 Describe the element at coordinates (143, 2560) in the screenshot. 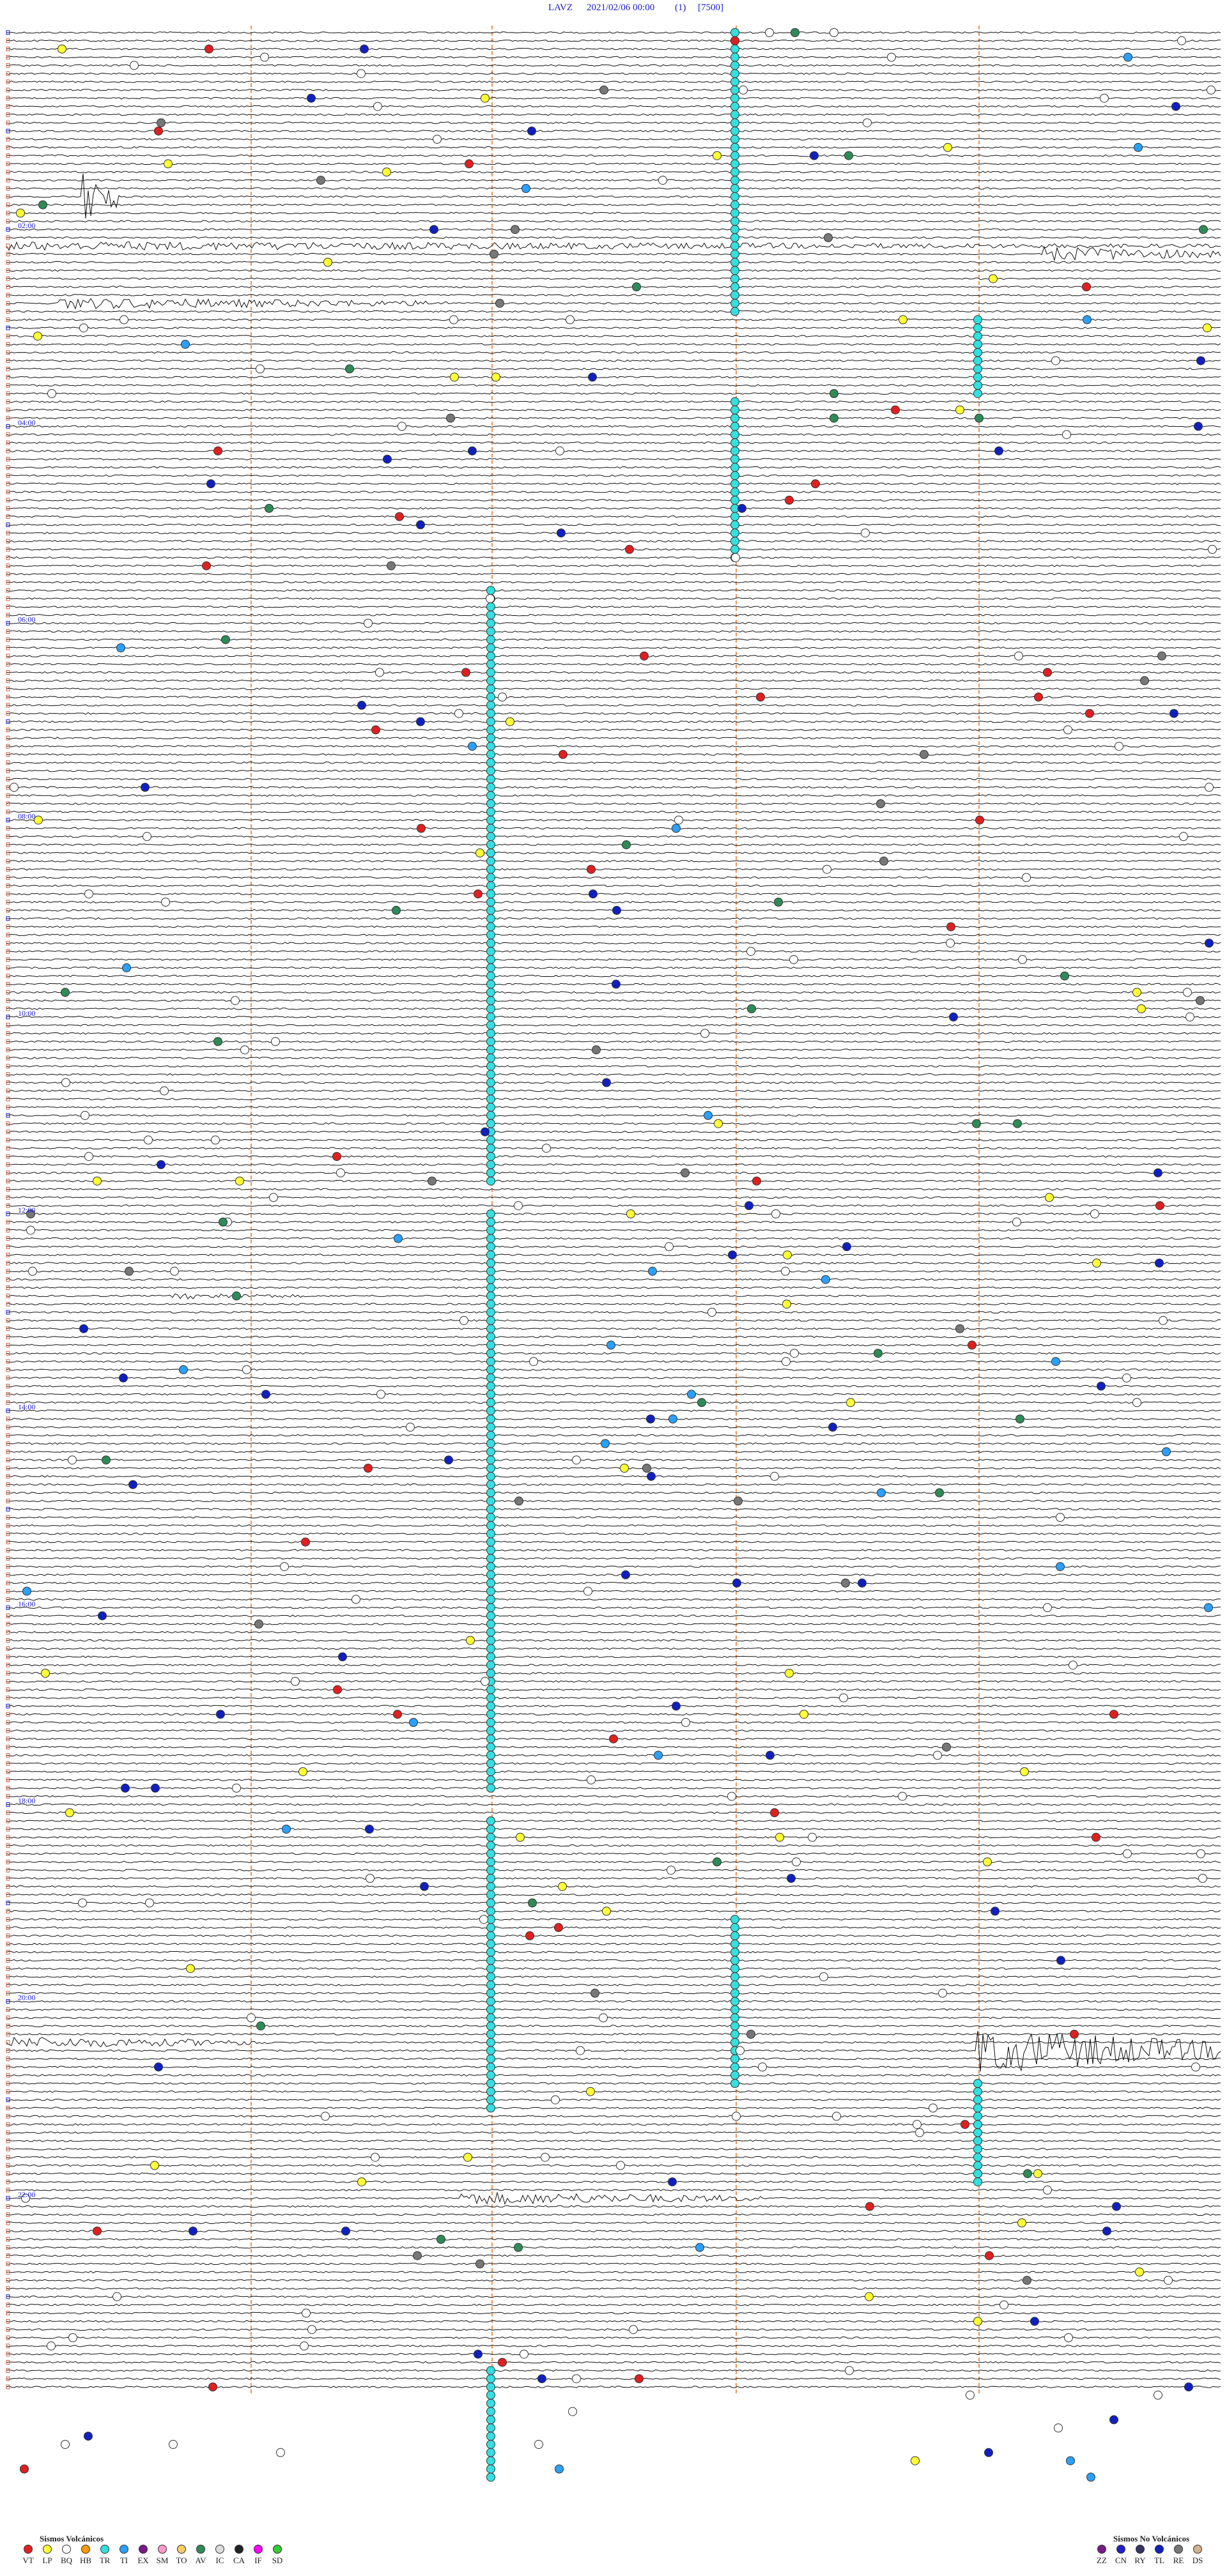

I see `legend-code: EX` at that location.